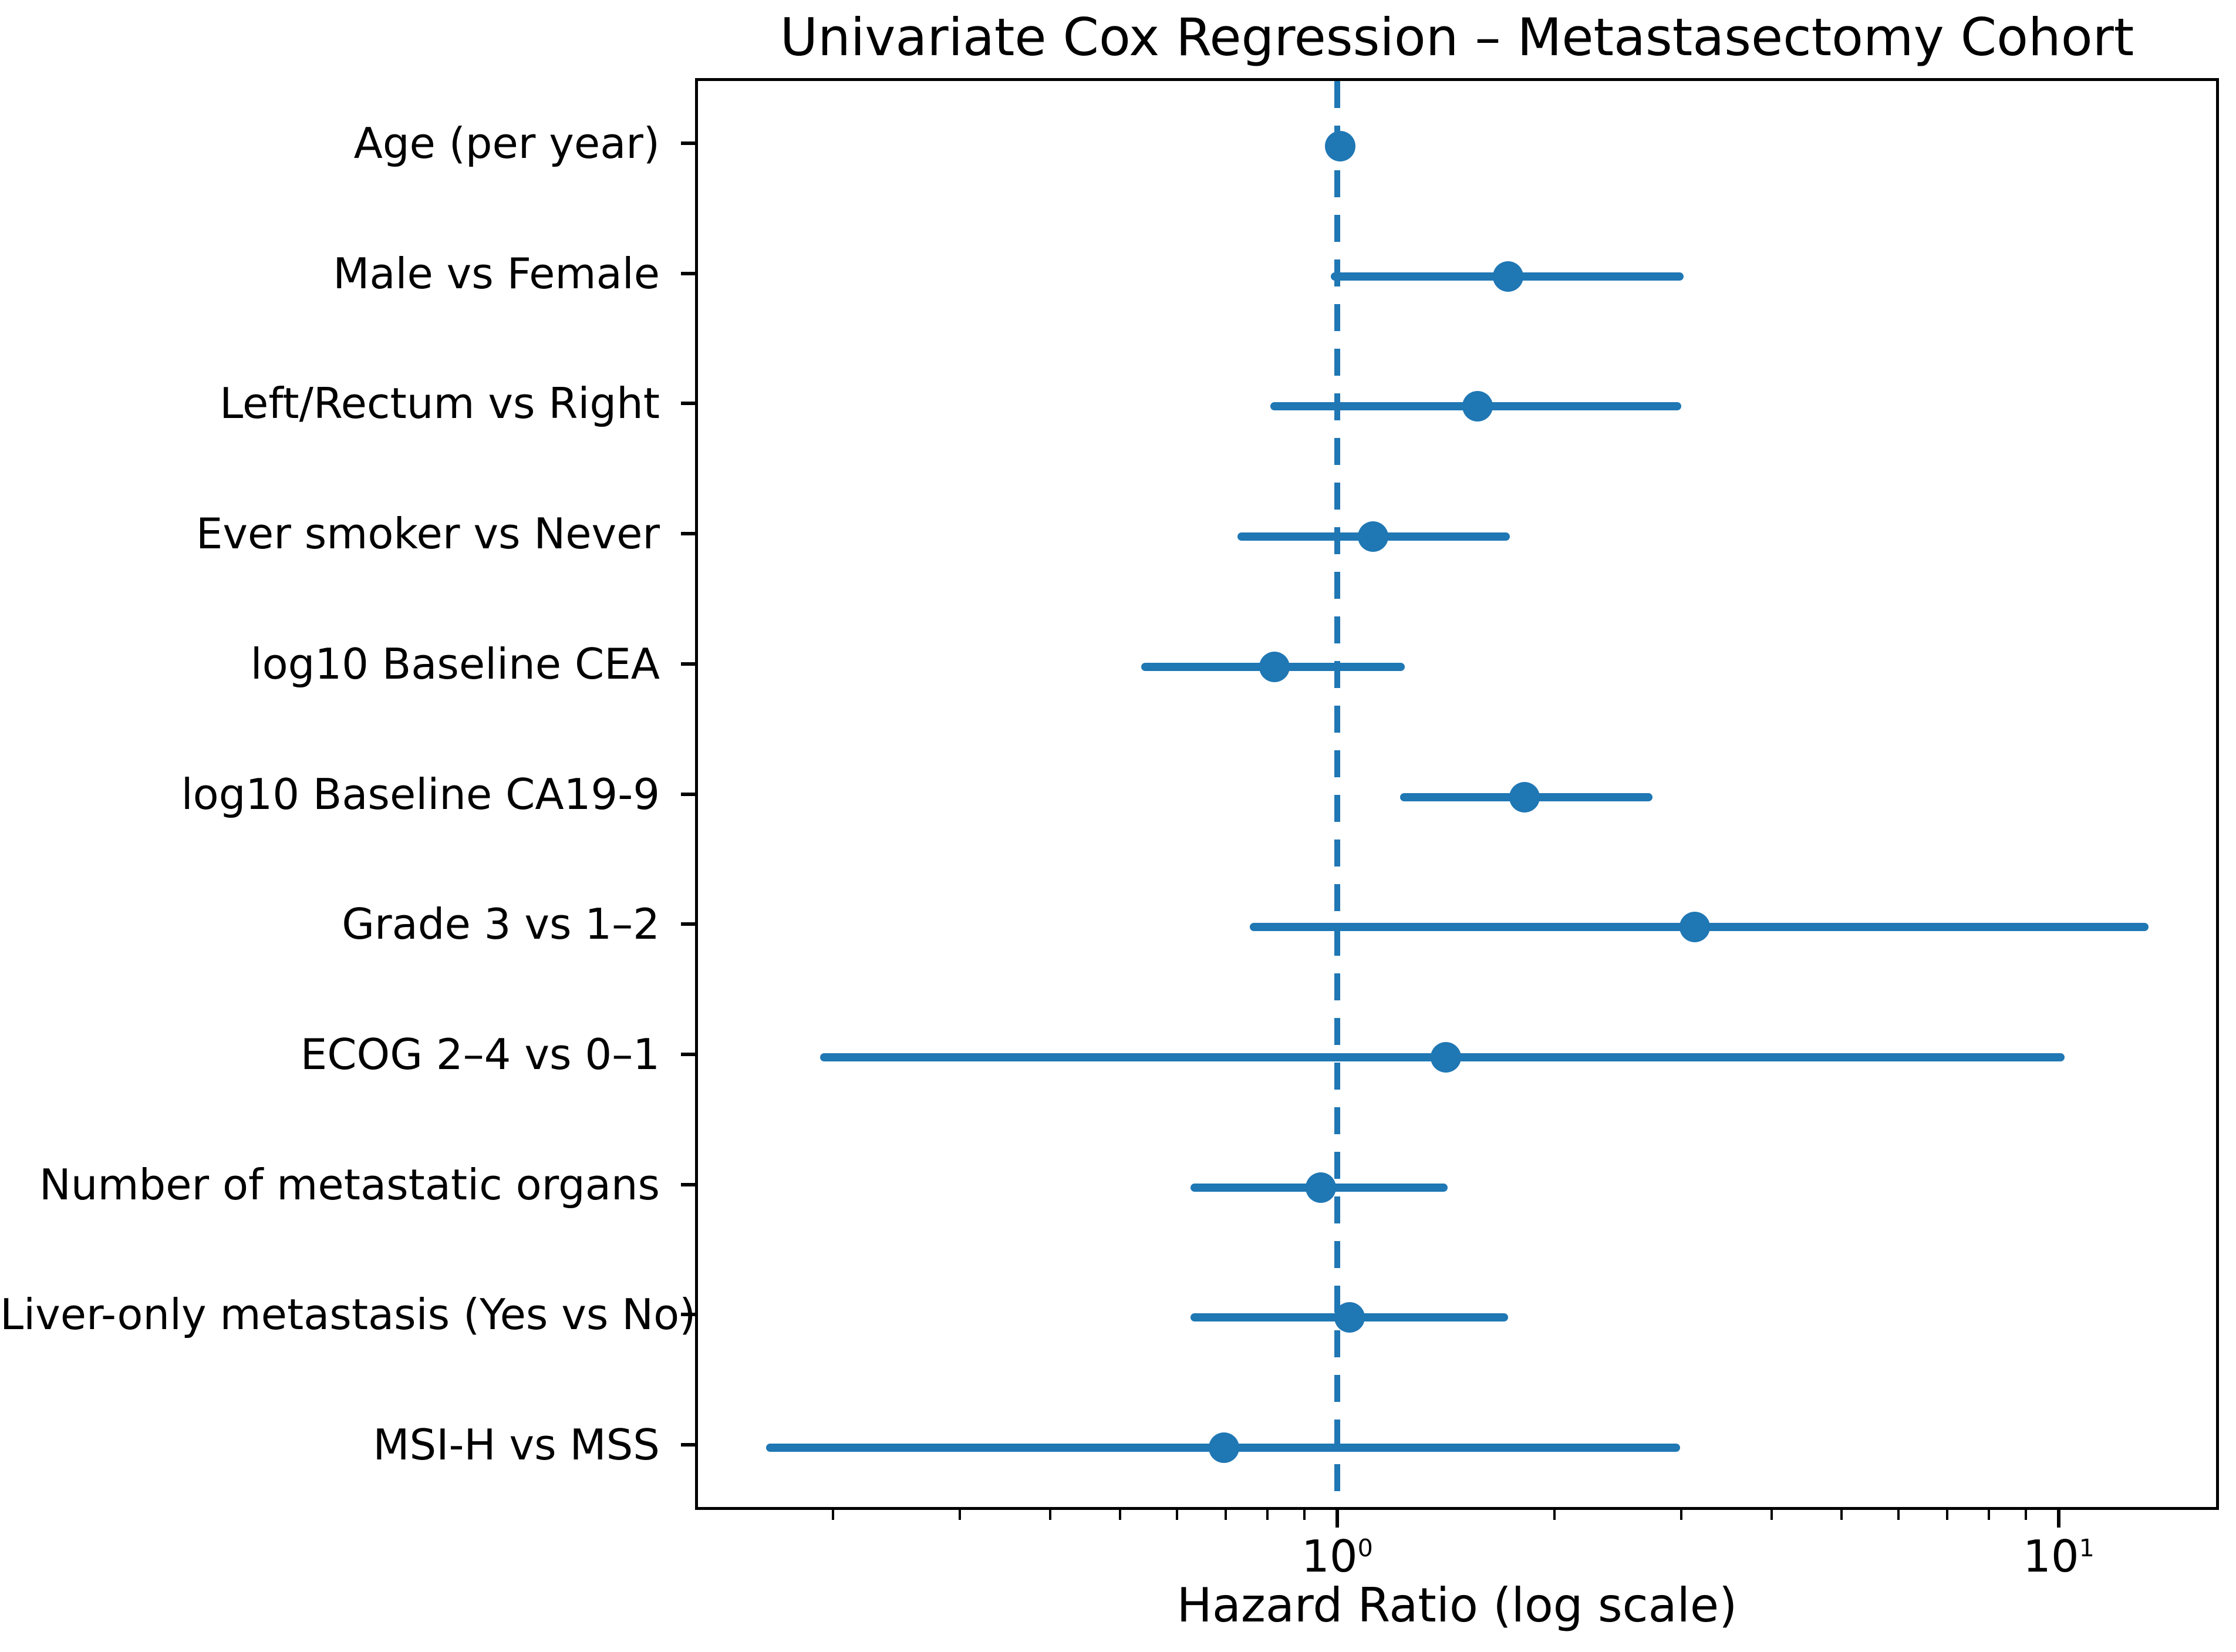  What do you see at coordinates (1457, 1605) in the screenshot?
I see `x-axis-label: Hazard Ratio (log scale)` at bounding box center [1457, 1605].